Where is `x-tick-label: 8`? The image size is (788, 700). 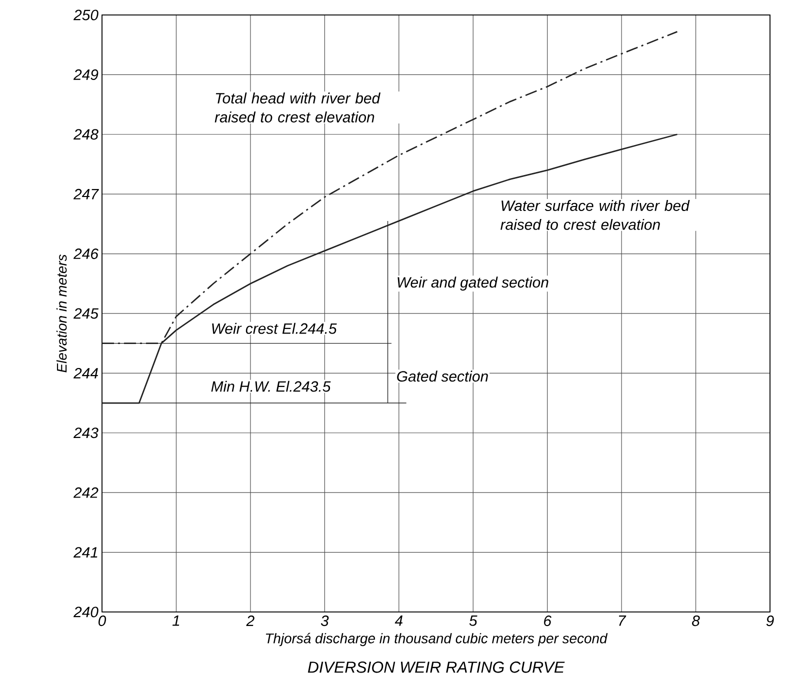 x-tick-label: 8 is located at coordinates (696, 621).